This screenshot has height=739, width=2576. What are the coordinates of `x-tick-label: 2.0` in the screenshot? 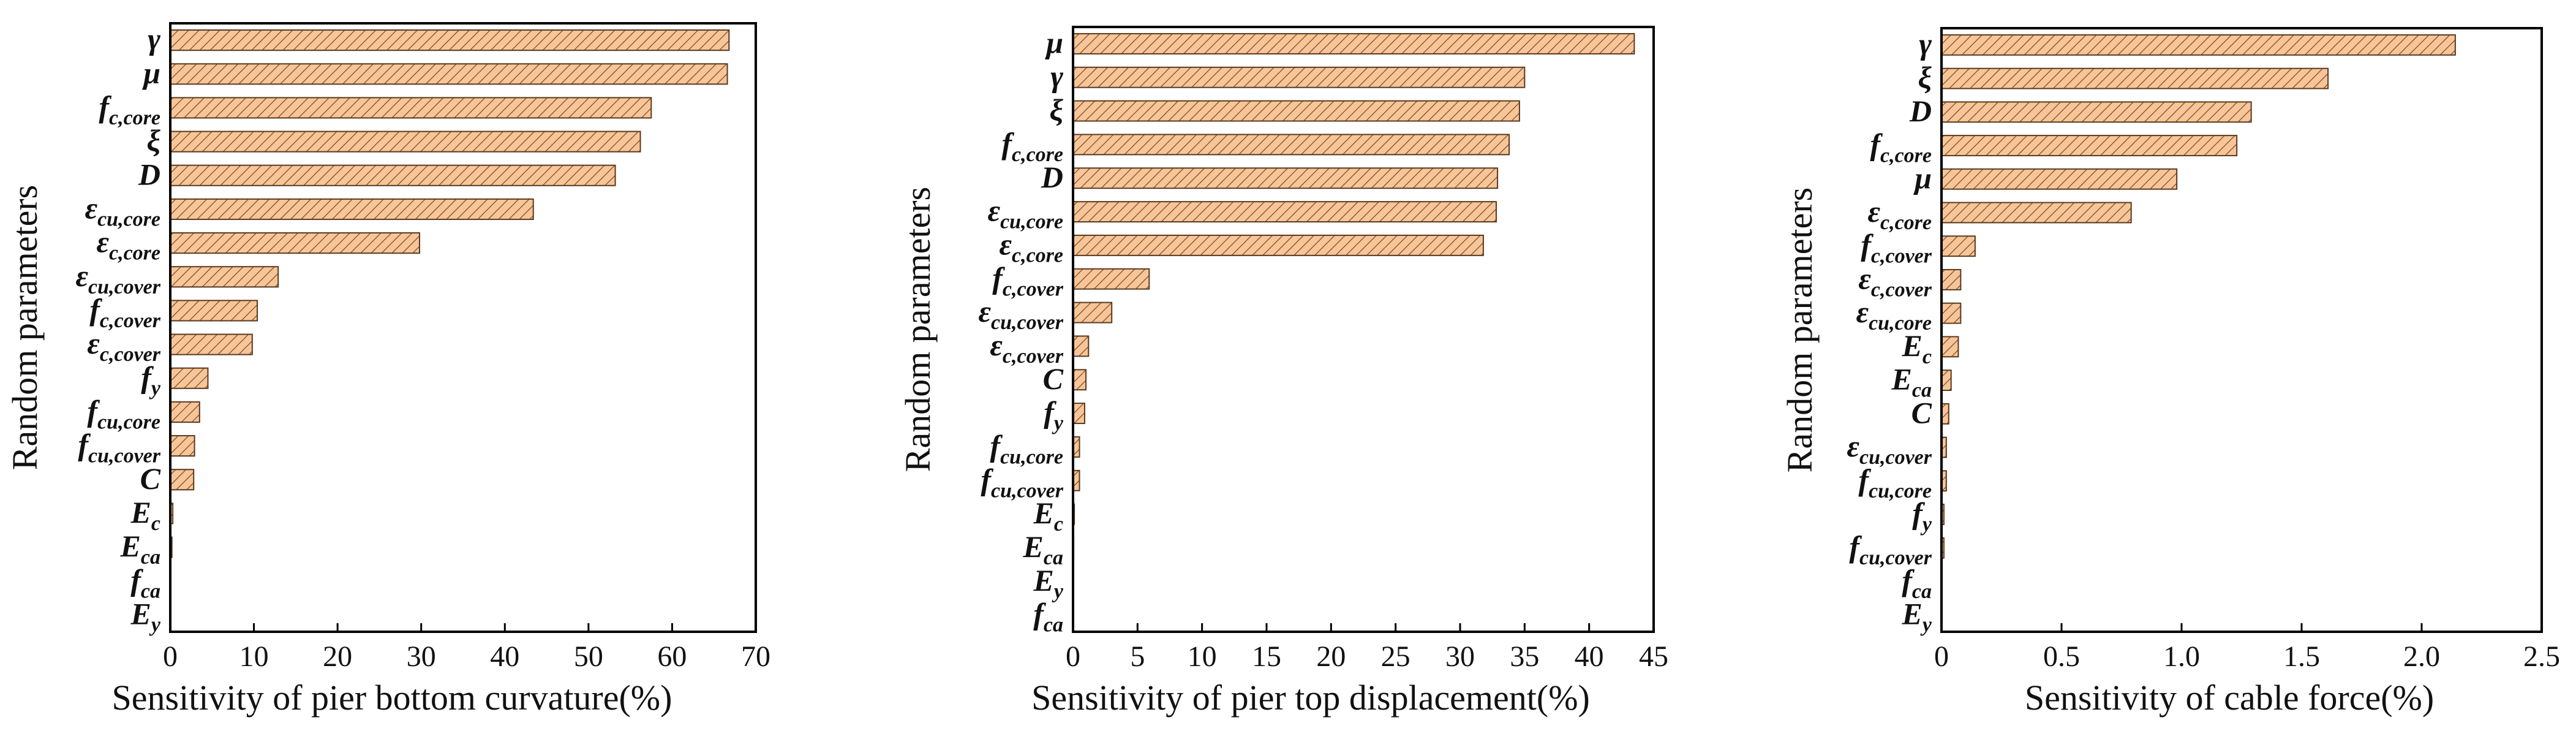 It's located at (2421, 656).